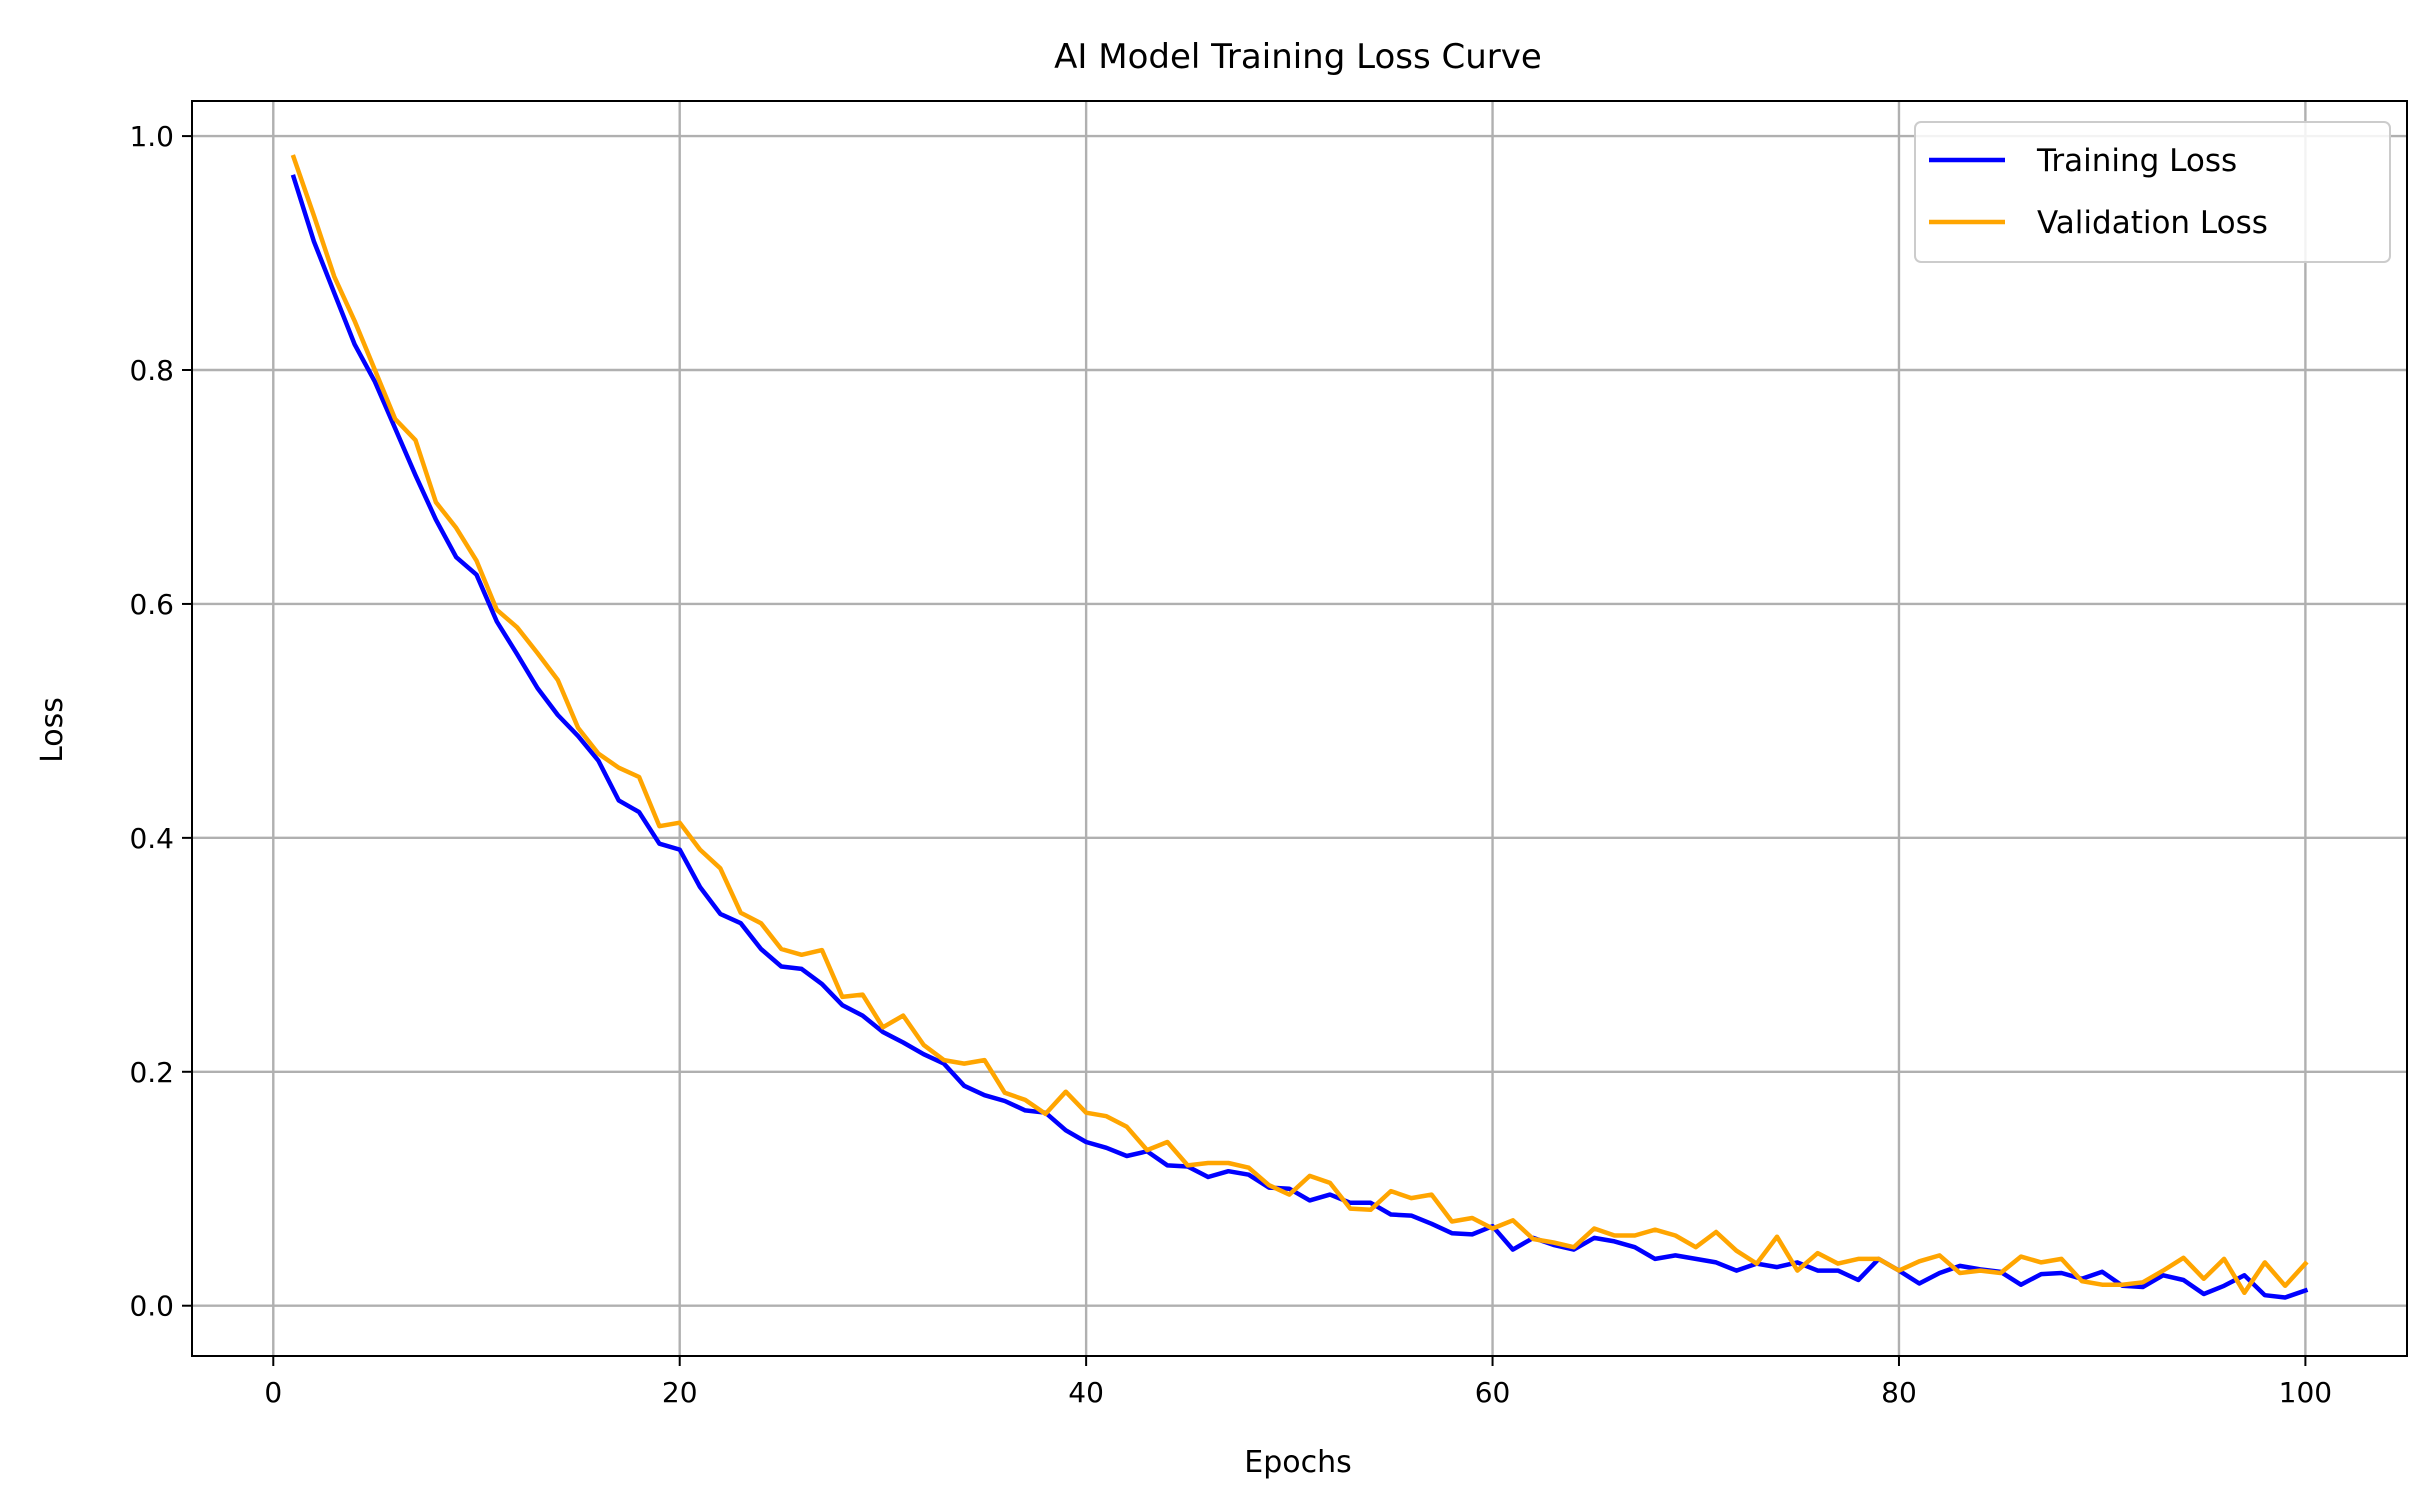 This screenshot has height=1496, width=2430. What do you see at coordinates (151, 838) in the screenshot?
I see `y-tick-label: 0.4` at bounding box center [151, 838].